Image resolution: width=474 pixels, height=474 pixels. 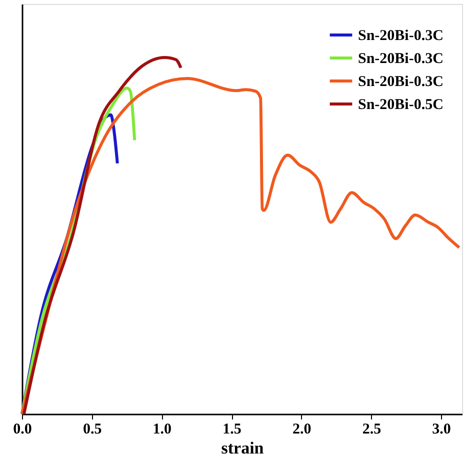 What do you see at coordinates (401, 105) in the screenshot?
I see `legend-label: Sn-20Bi-0.5C` at bounding box center [401, 105].